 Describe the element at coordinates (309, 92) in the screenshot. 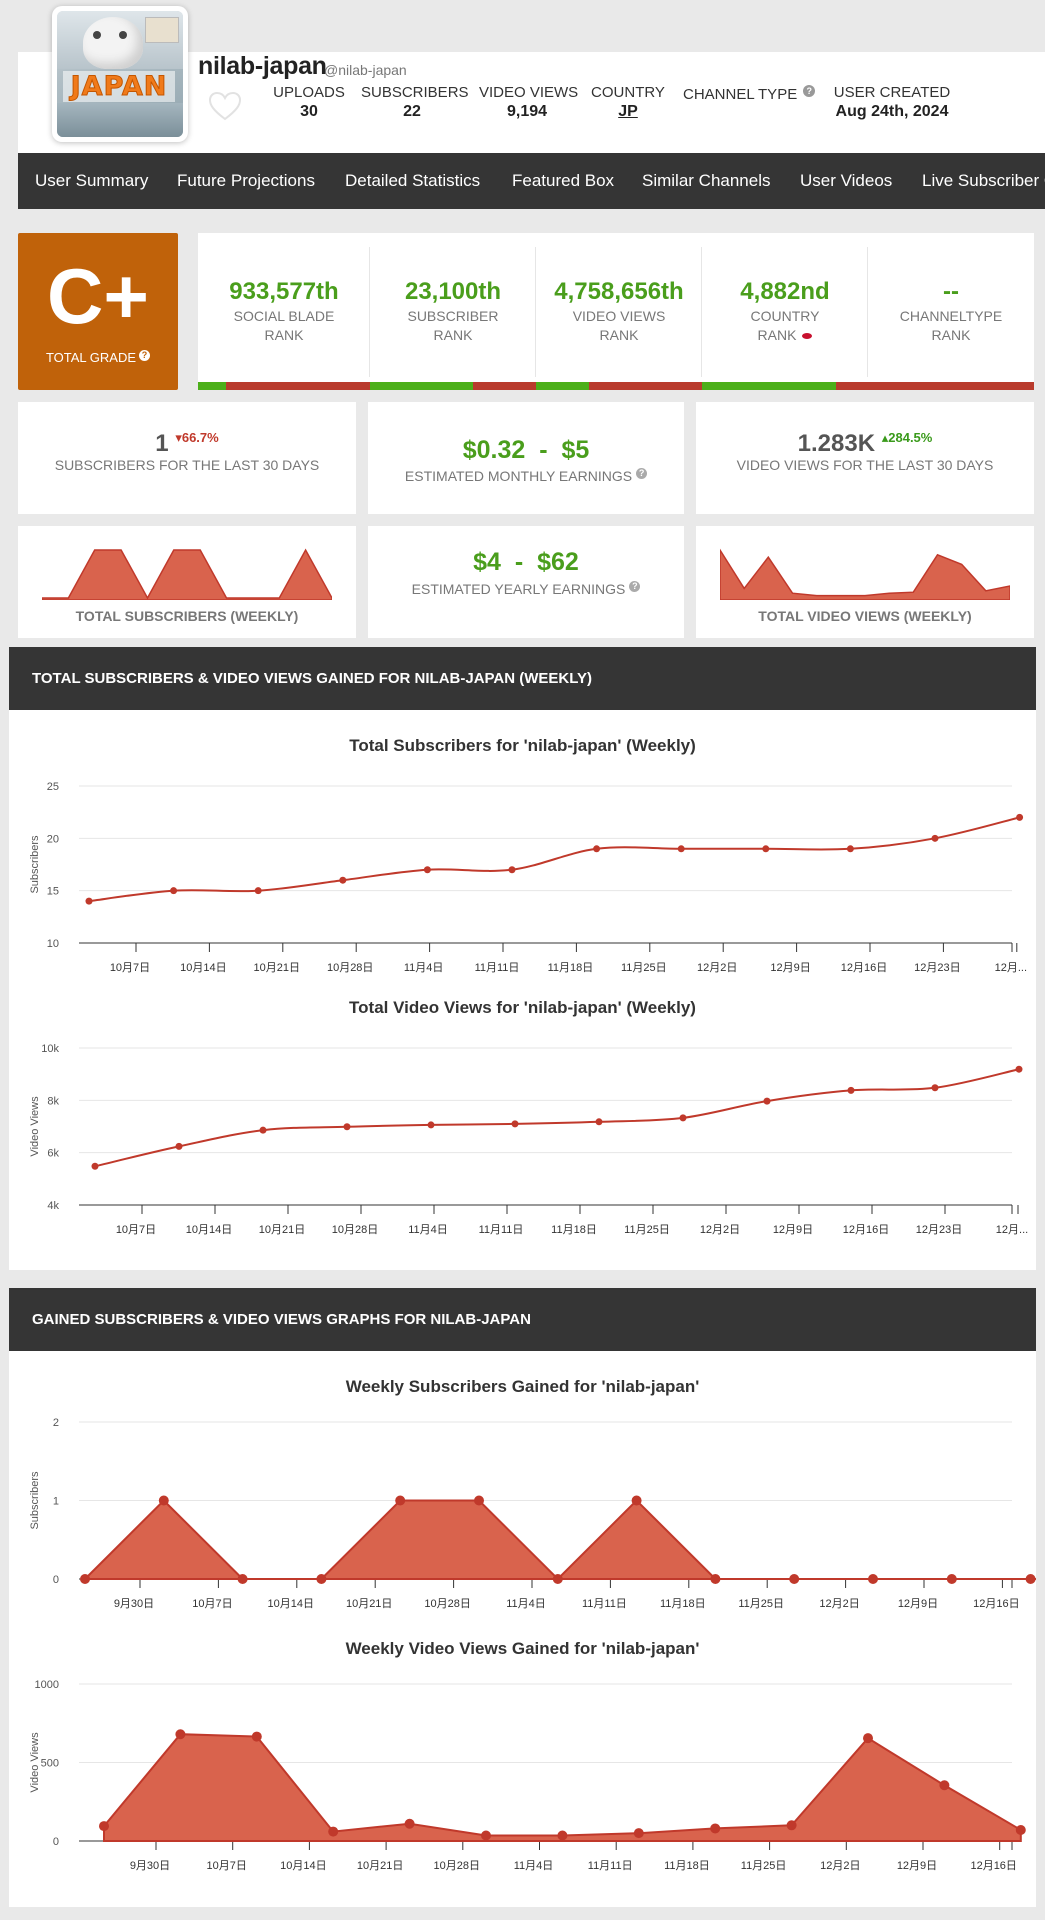

I see `uploads-label: UPLOADS` at that location.